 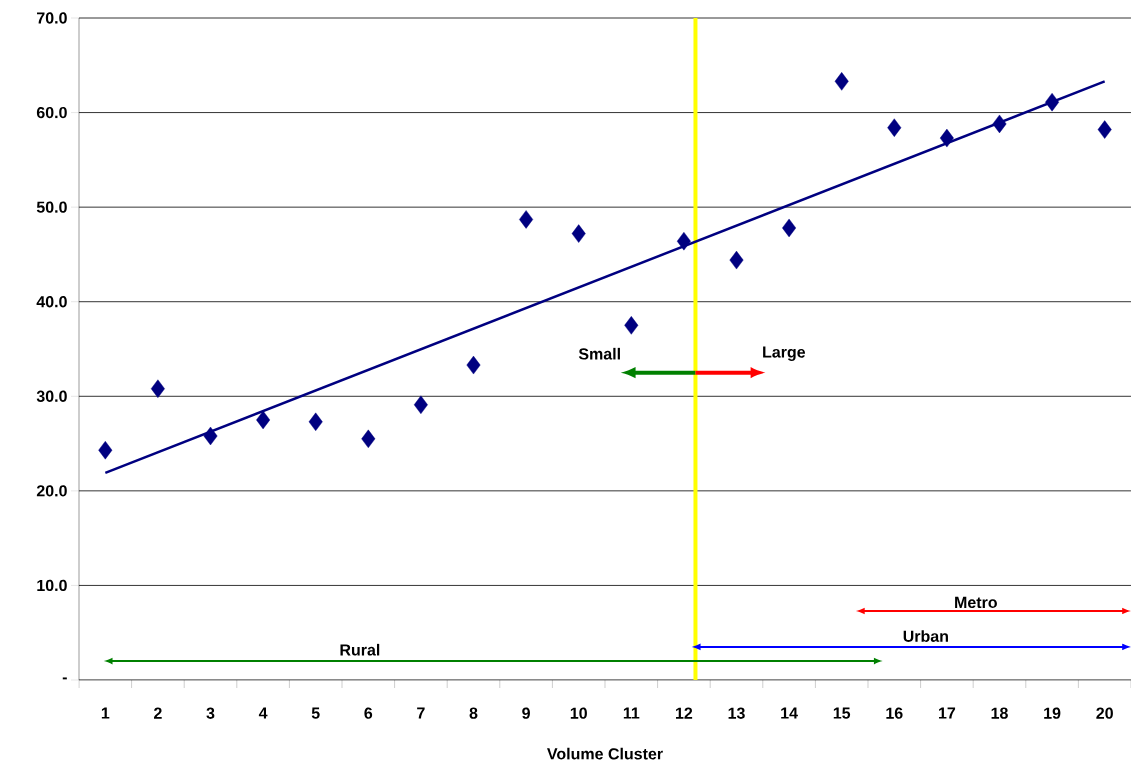 I want to click on x-tick-label: 16, so click(x=894, y=713).